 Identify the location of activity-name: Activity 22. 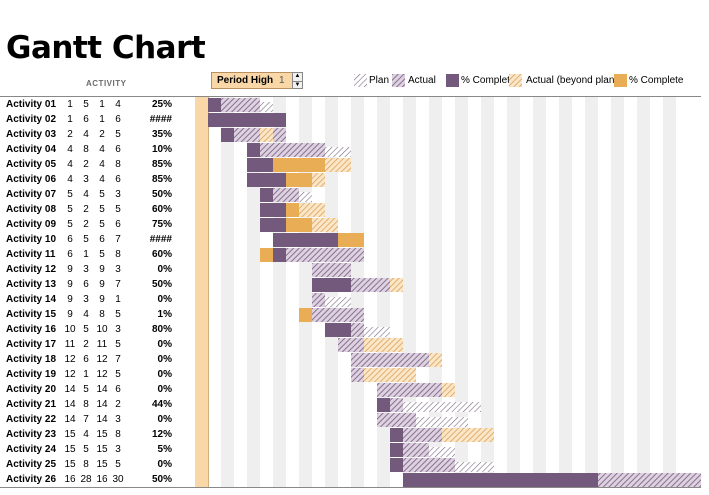
(31, 419).